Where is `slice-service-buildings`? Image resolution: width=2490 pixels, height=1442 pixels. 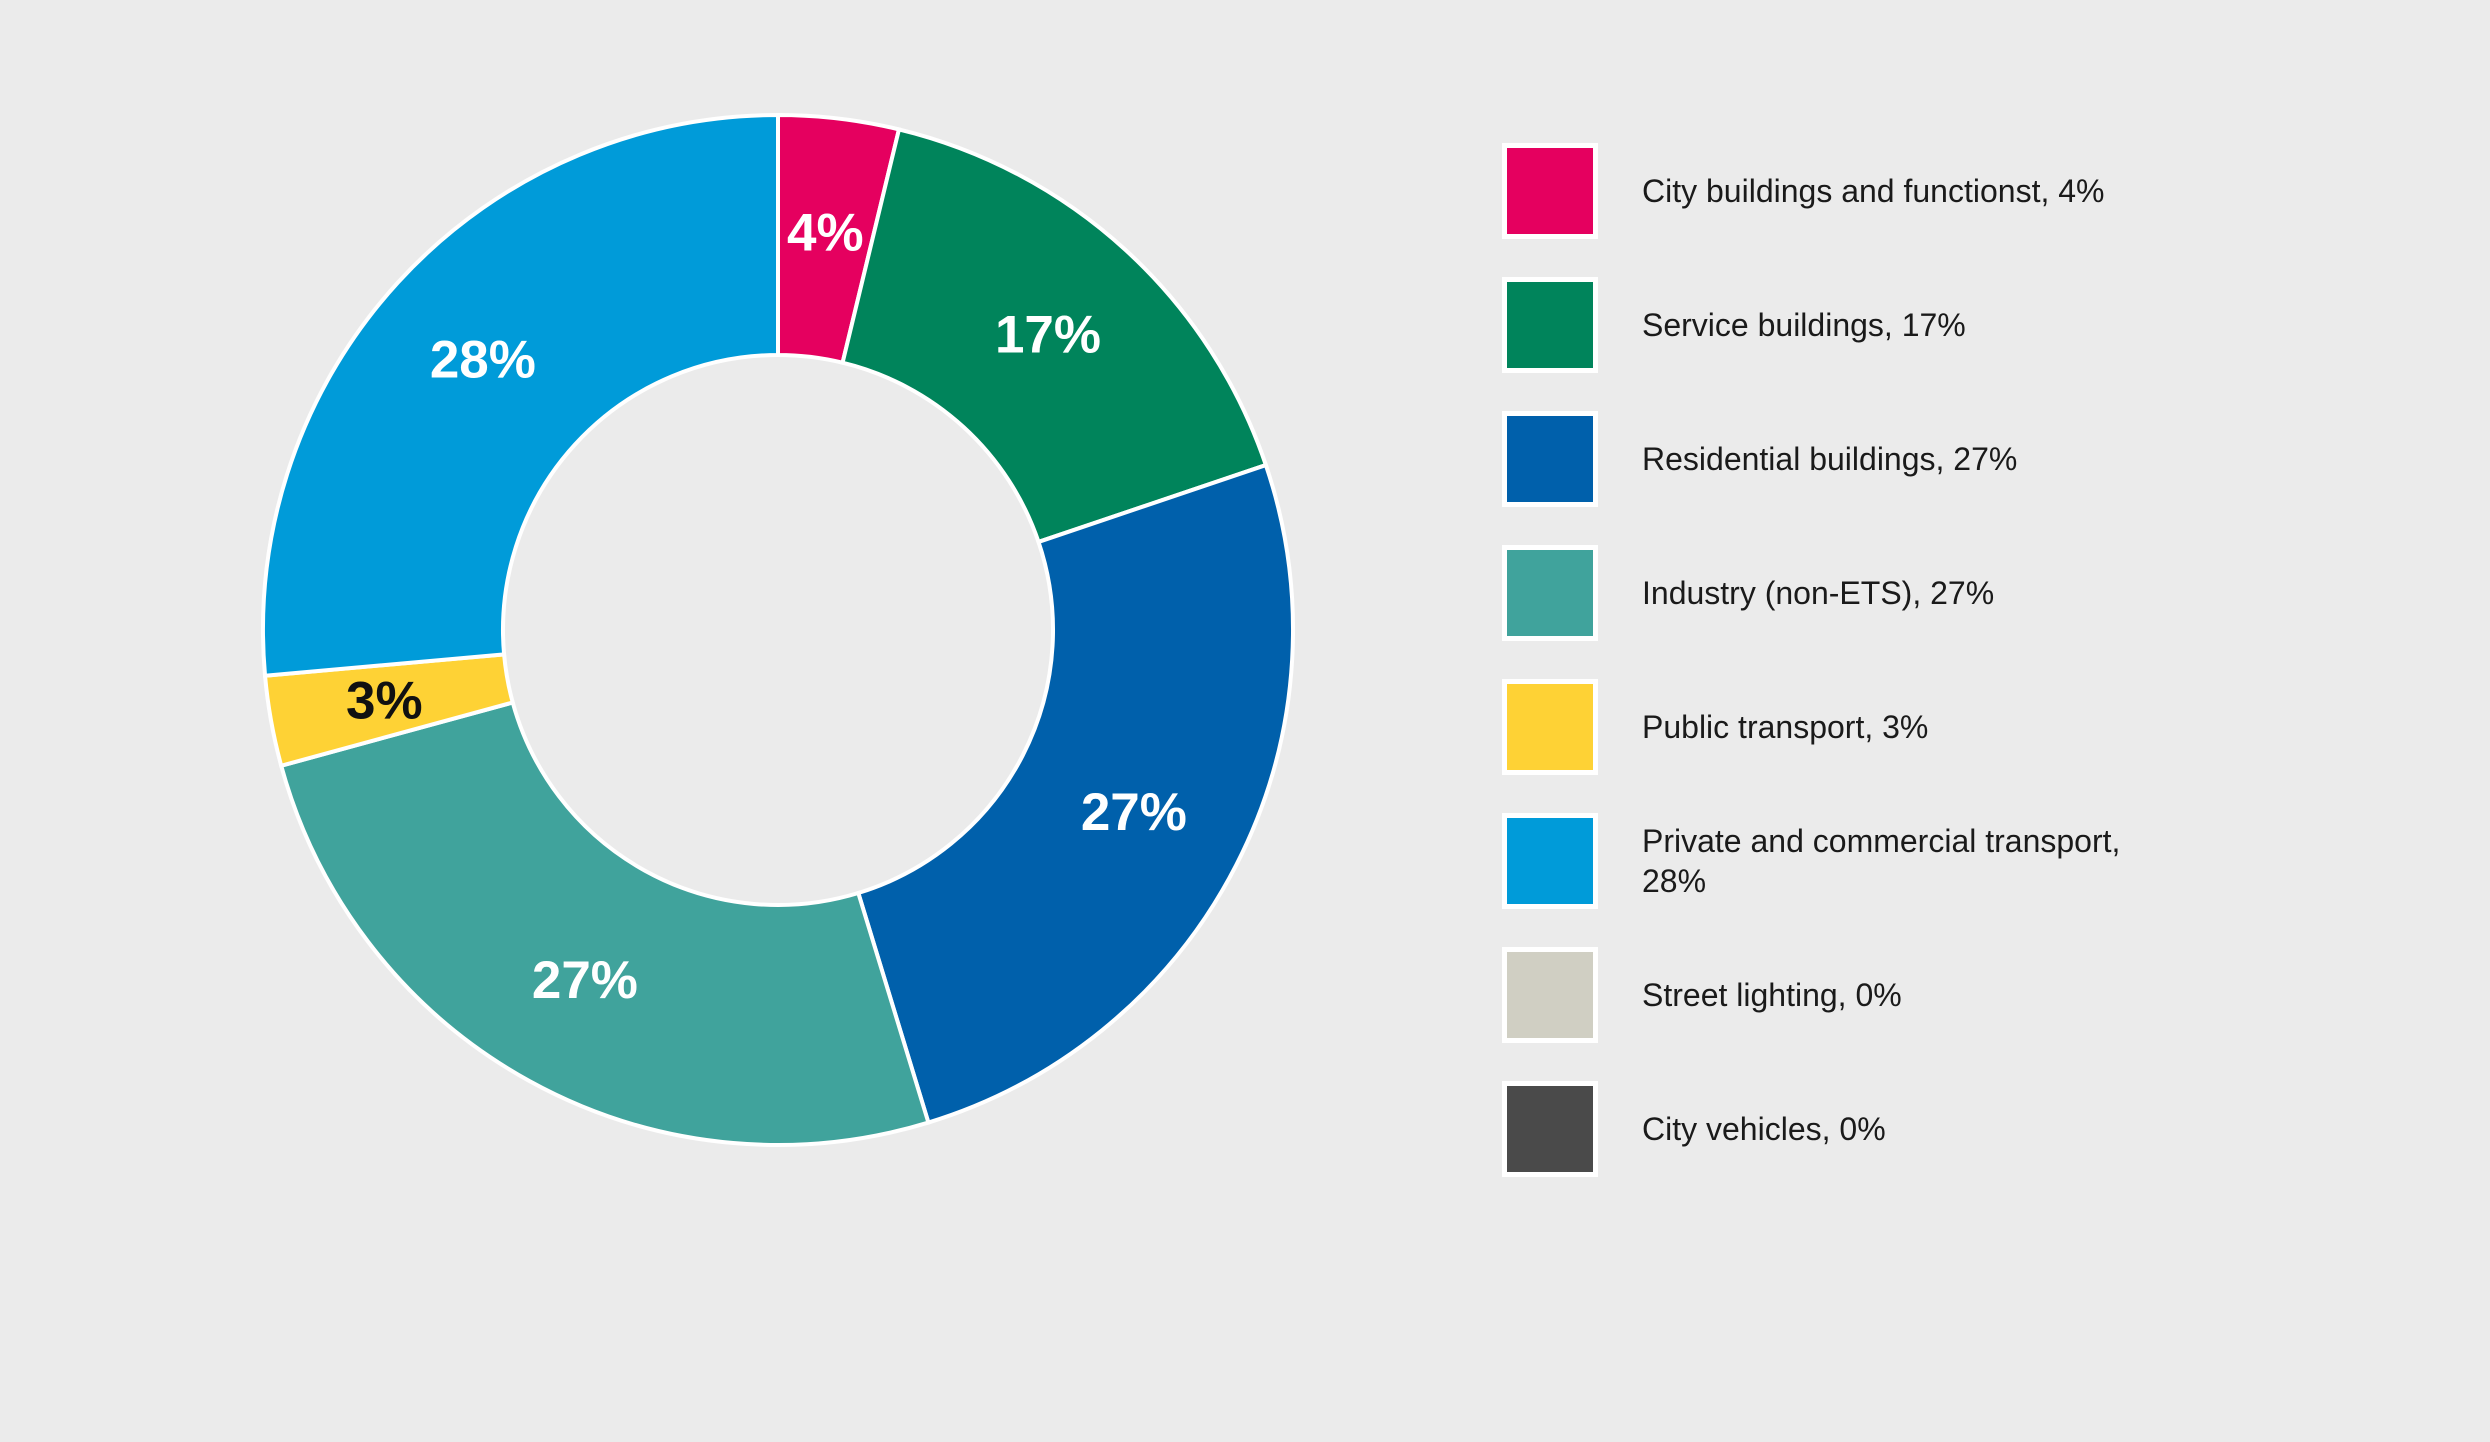
slice-service-buildings is located at coordinates (1054, 335).